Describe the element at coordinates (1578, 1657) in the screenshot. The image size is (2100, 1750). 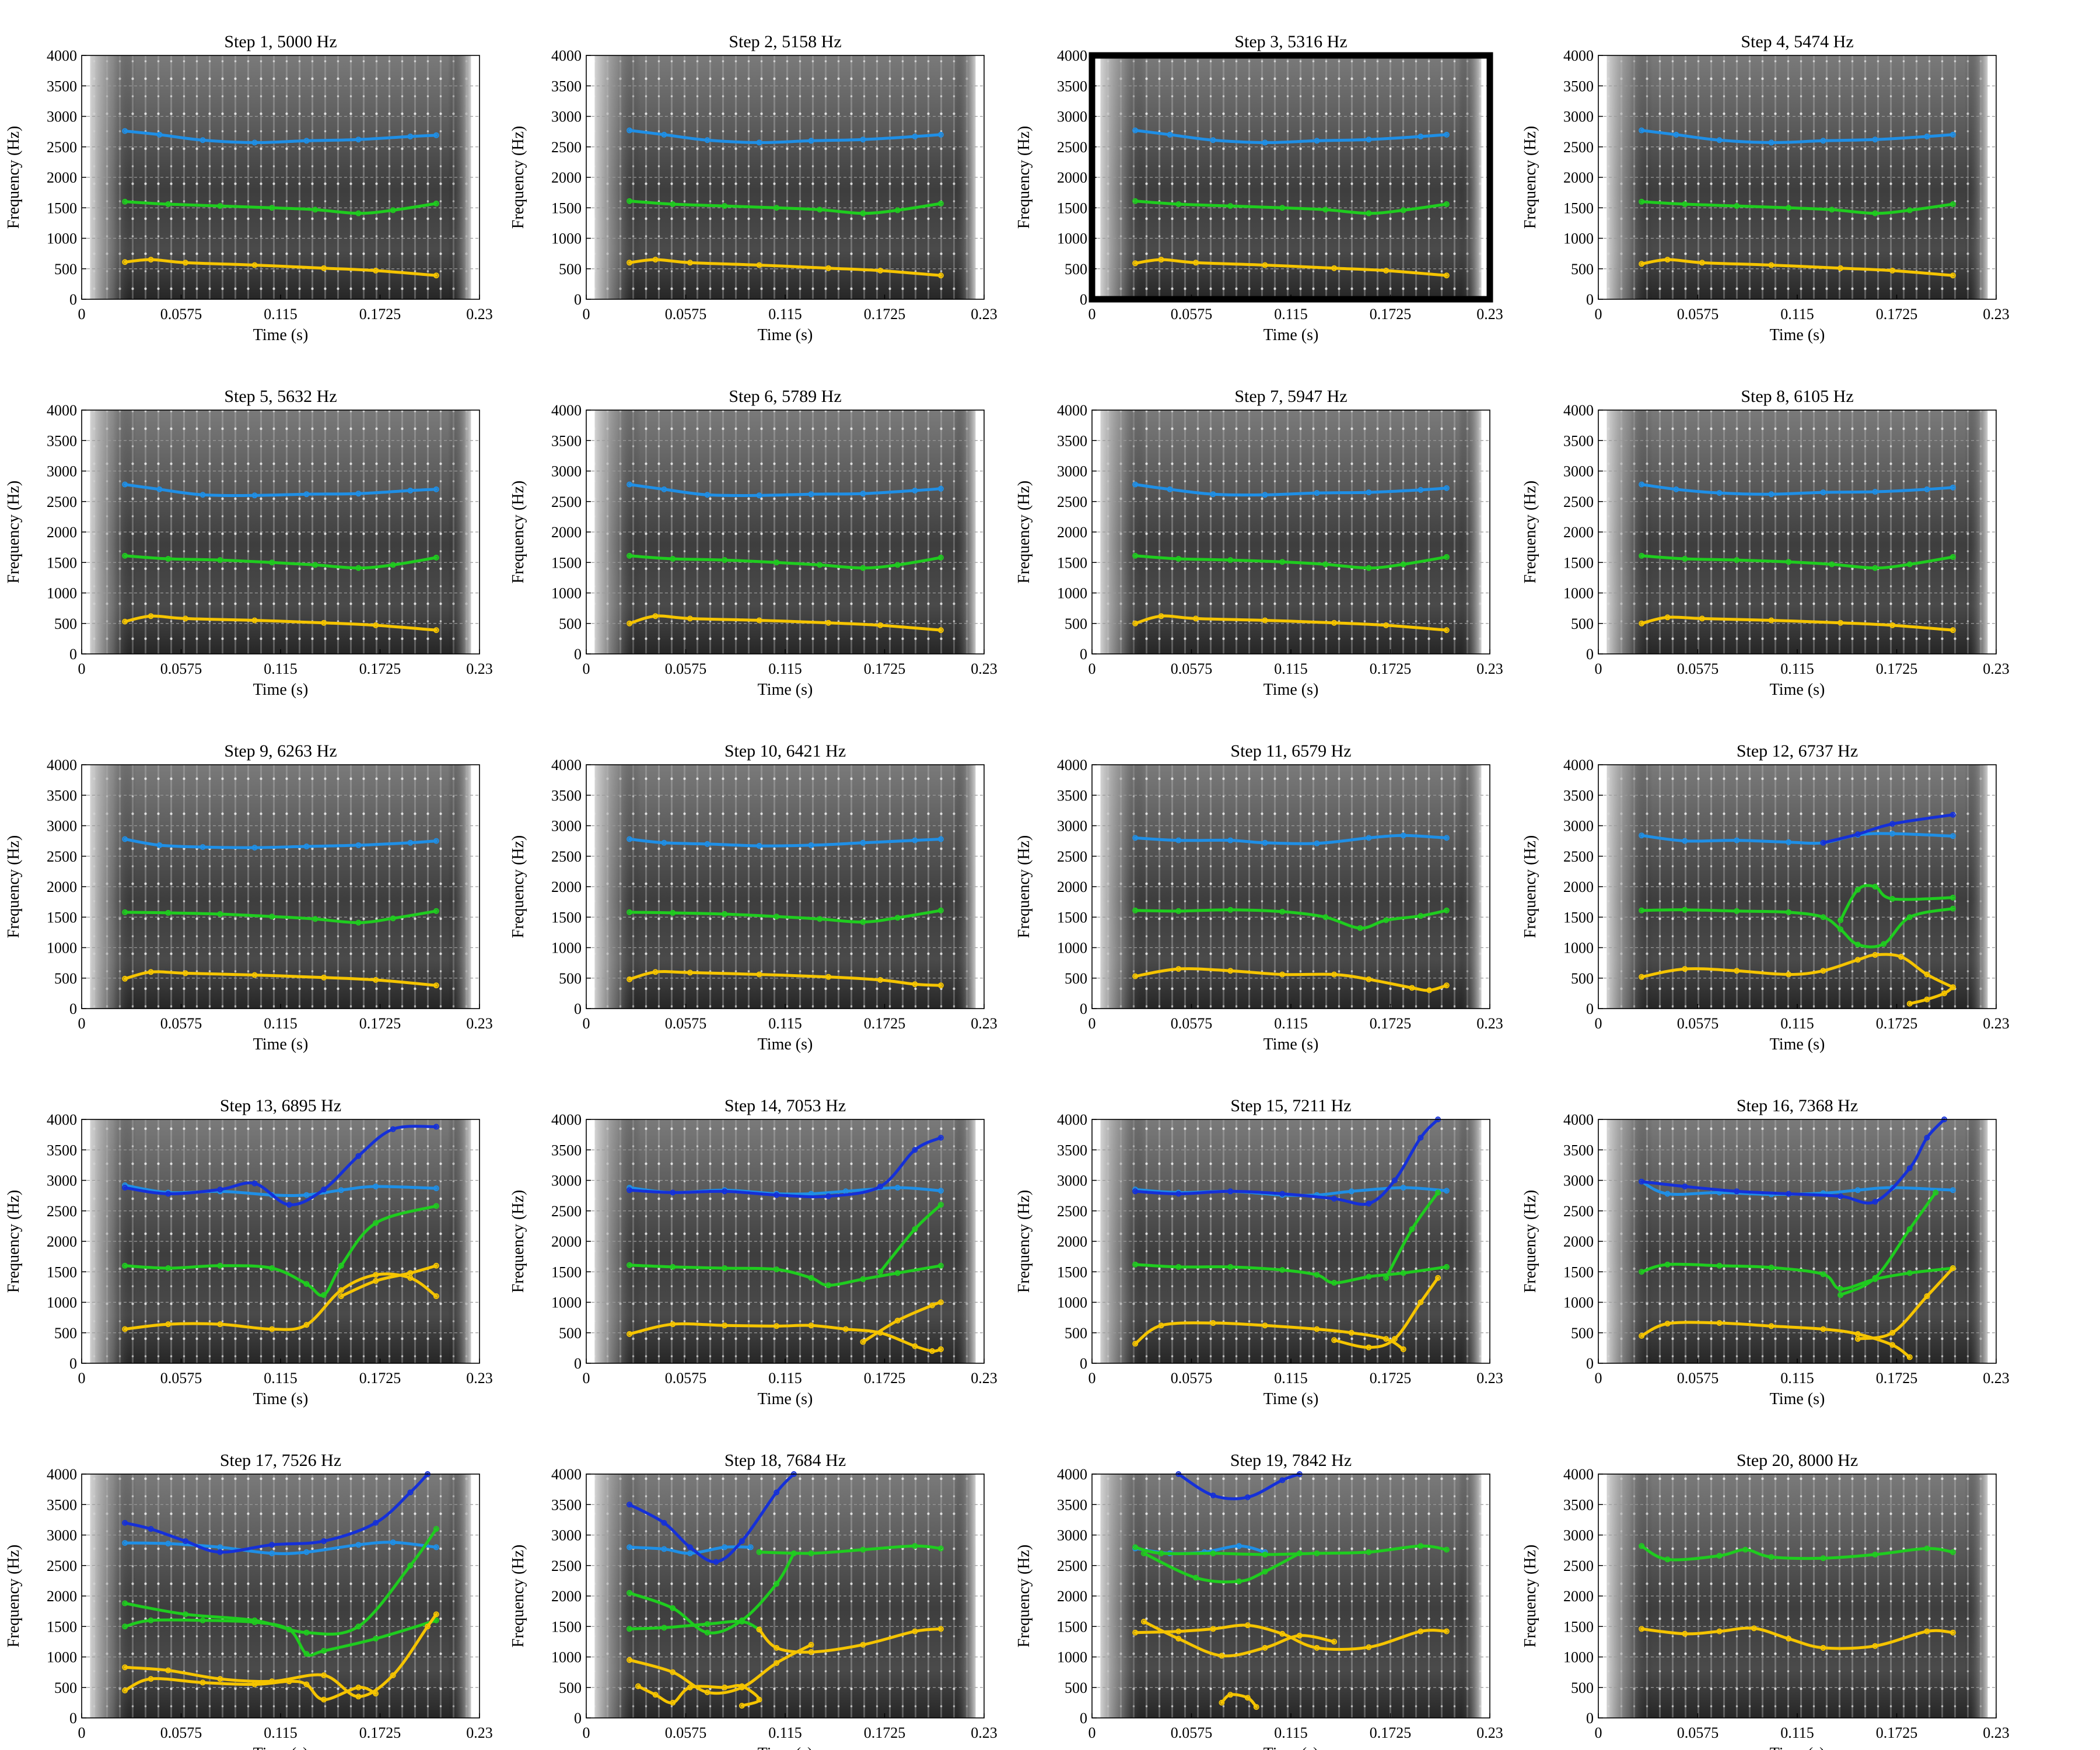
I see `y-tick-label: 1000` at that location.